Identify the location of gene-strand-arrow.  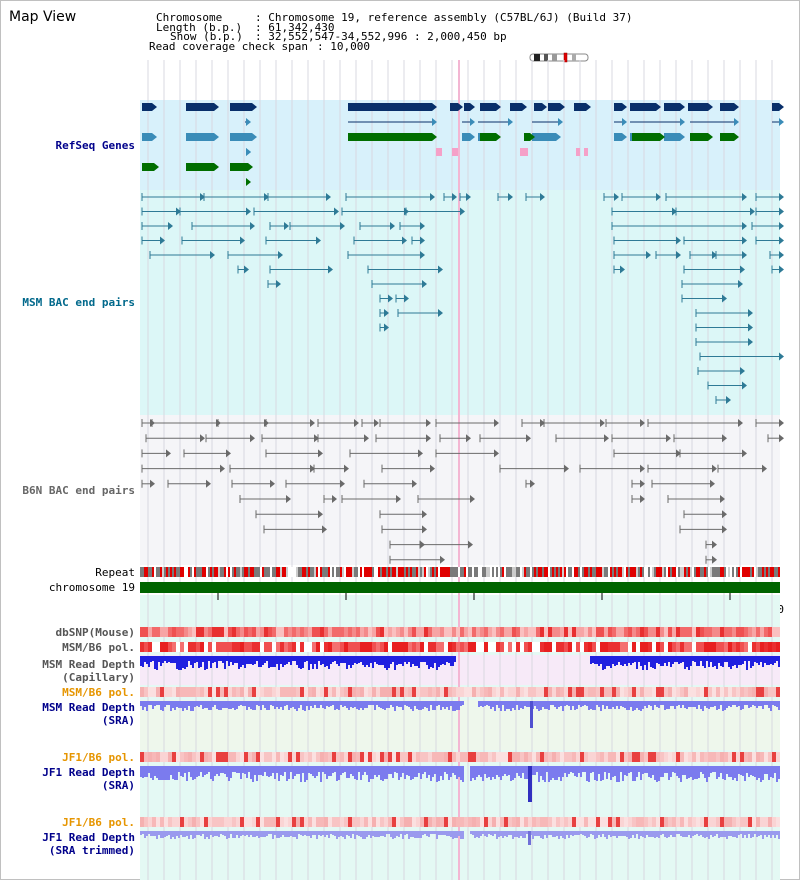
(434, 122).